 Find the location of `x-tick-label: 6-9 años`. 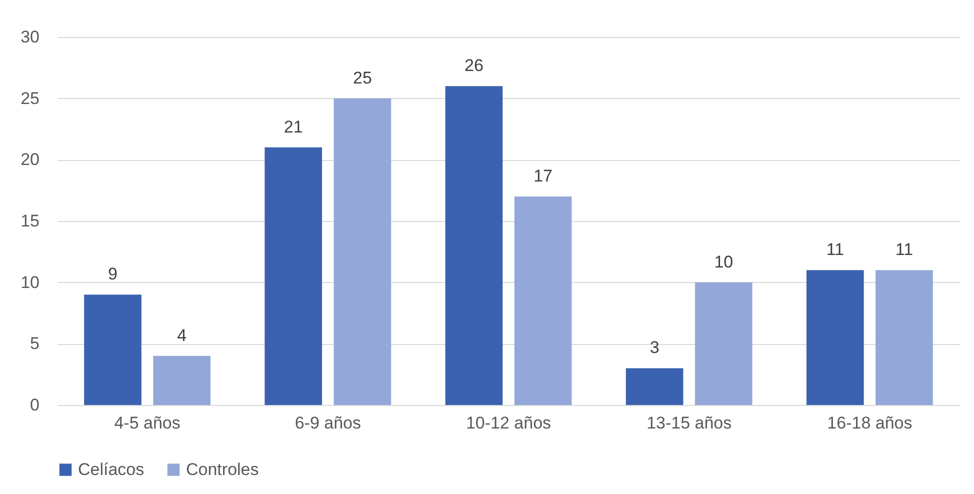

x-tick-label: 6-9 años is located at coordinates (327, 423).